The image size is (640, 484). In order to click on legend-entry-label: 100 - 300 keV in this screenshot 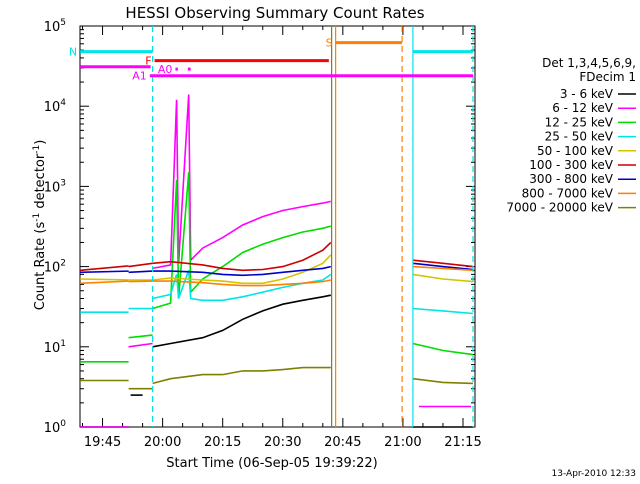, I will do `click(571, 165)`.